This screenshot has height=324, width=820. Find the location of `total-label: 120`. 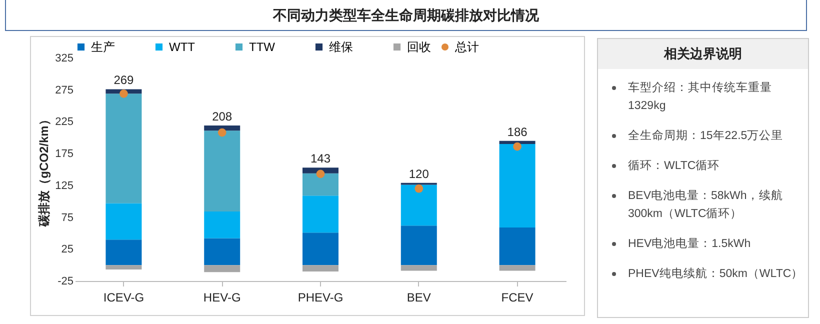

total-label: 120 is located at coordinates (419, 173).